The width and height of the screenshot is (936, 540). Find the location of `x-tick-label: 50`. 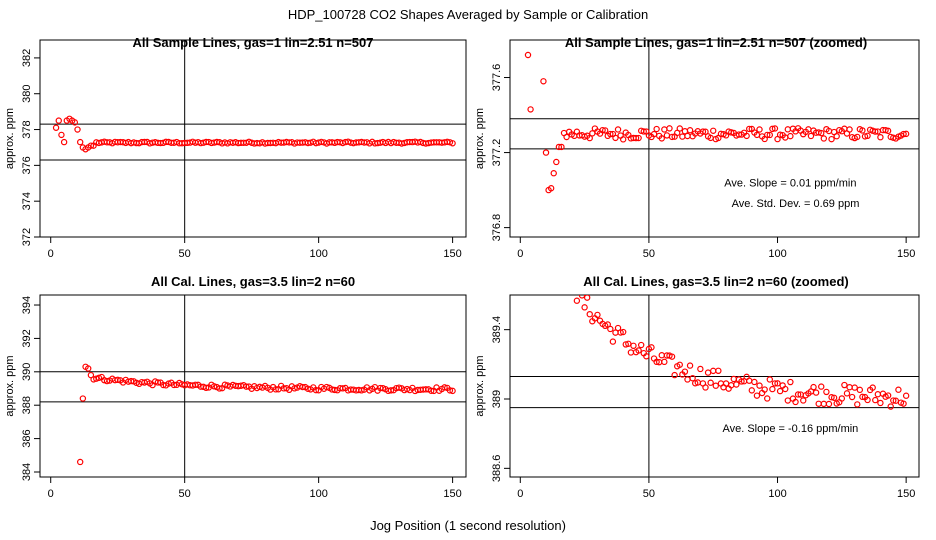

x-tick-label: 50 is located at coordinates (649, 494).